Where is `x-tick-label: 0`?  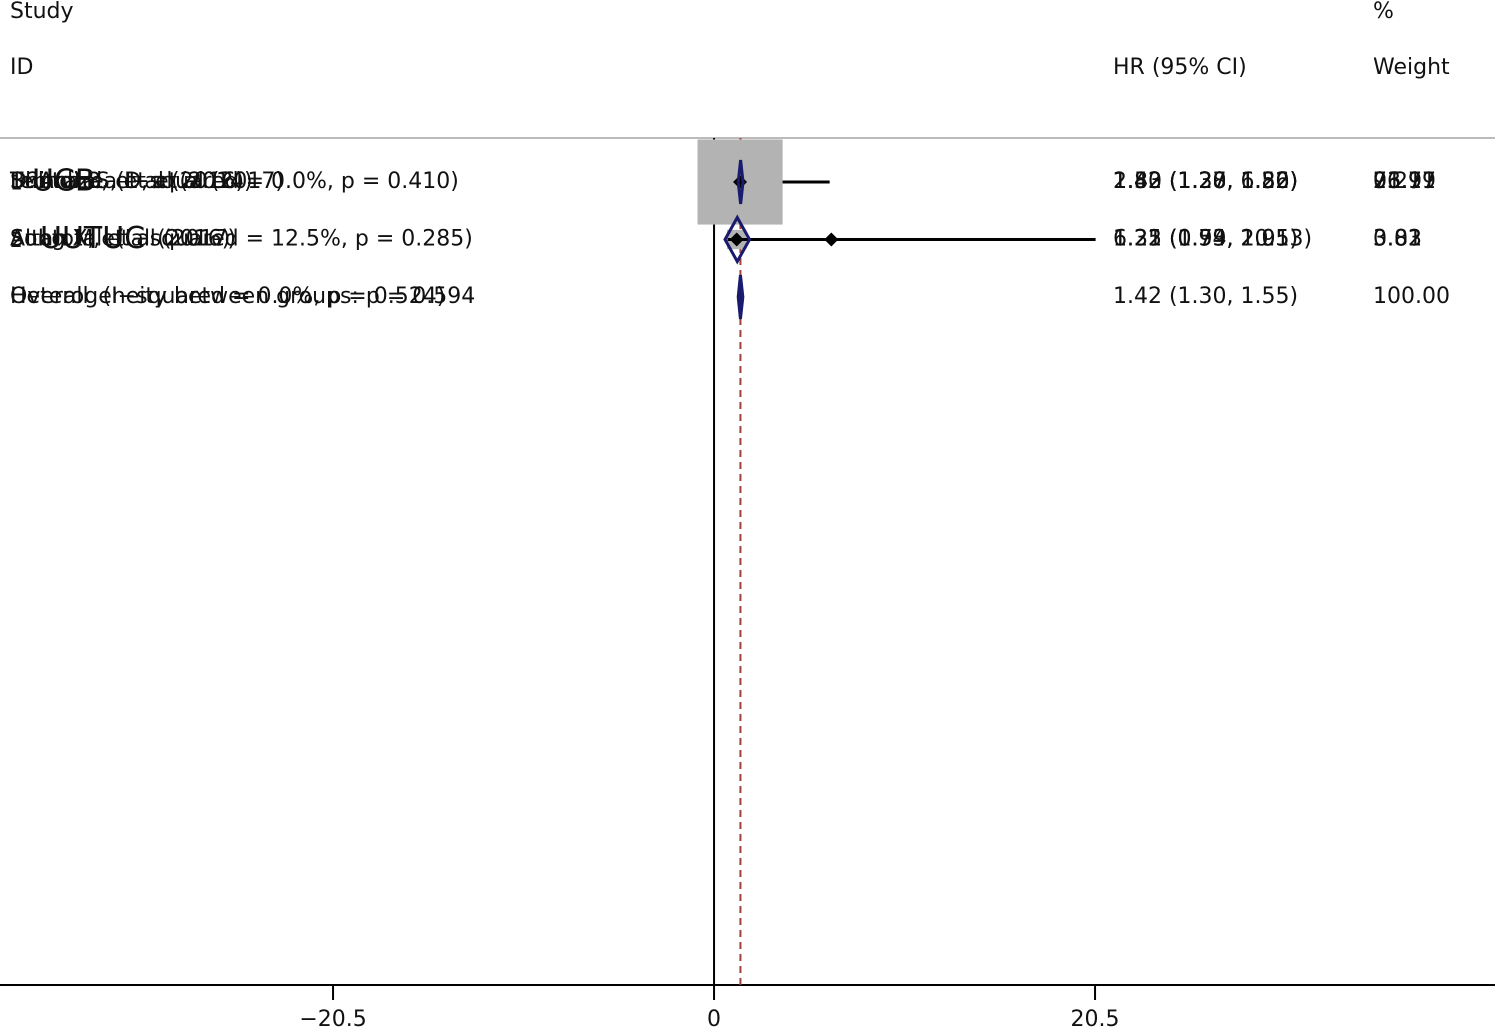 x-tick-label: 0 is located at coordinates (714, 1018).